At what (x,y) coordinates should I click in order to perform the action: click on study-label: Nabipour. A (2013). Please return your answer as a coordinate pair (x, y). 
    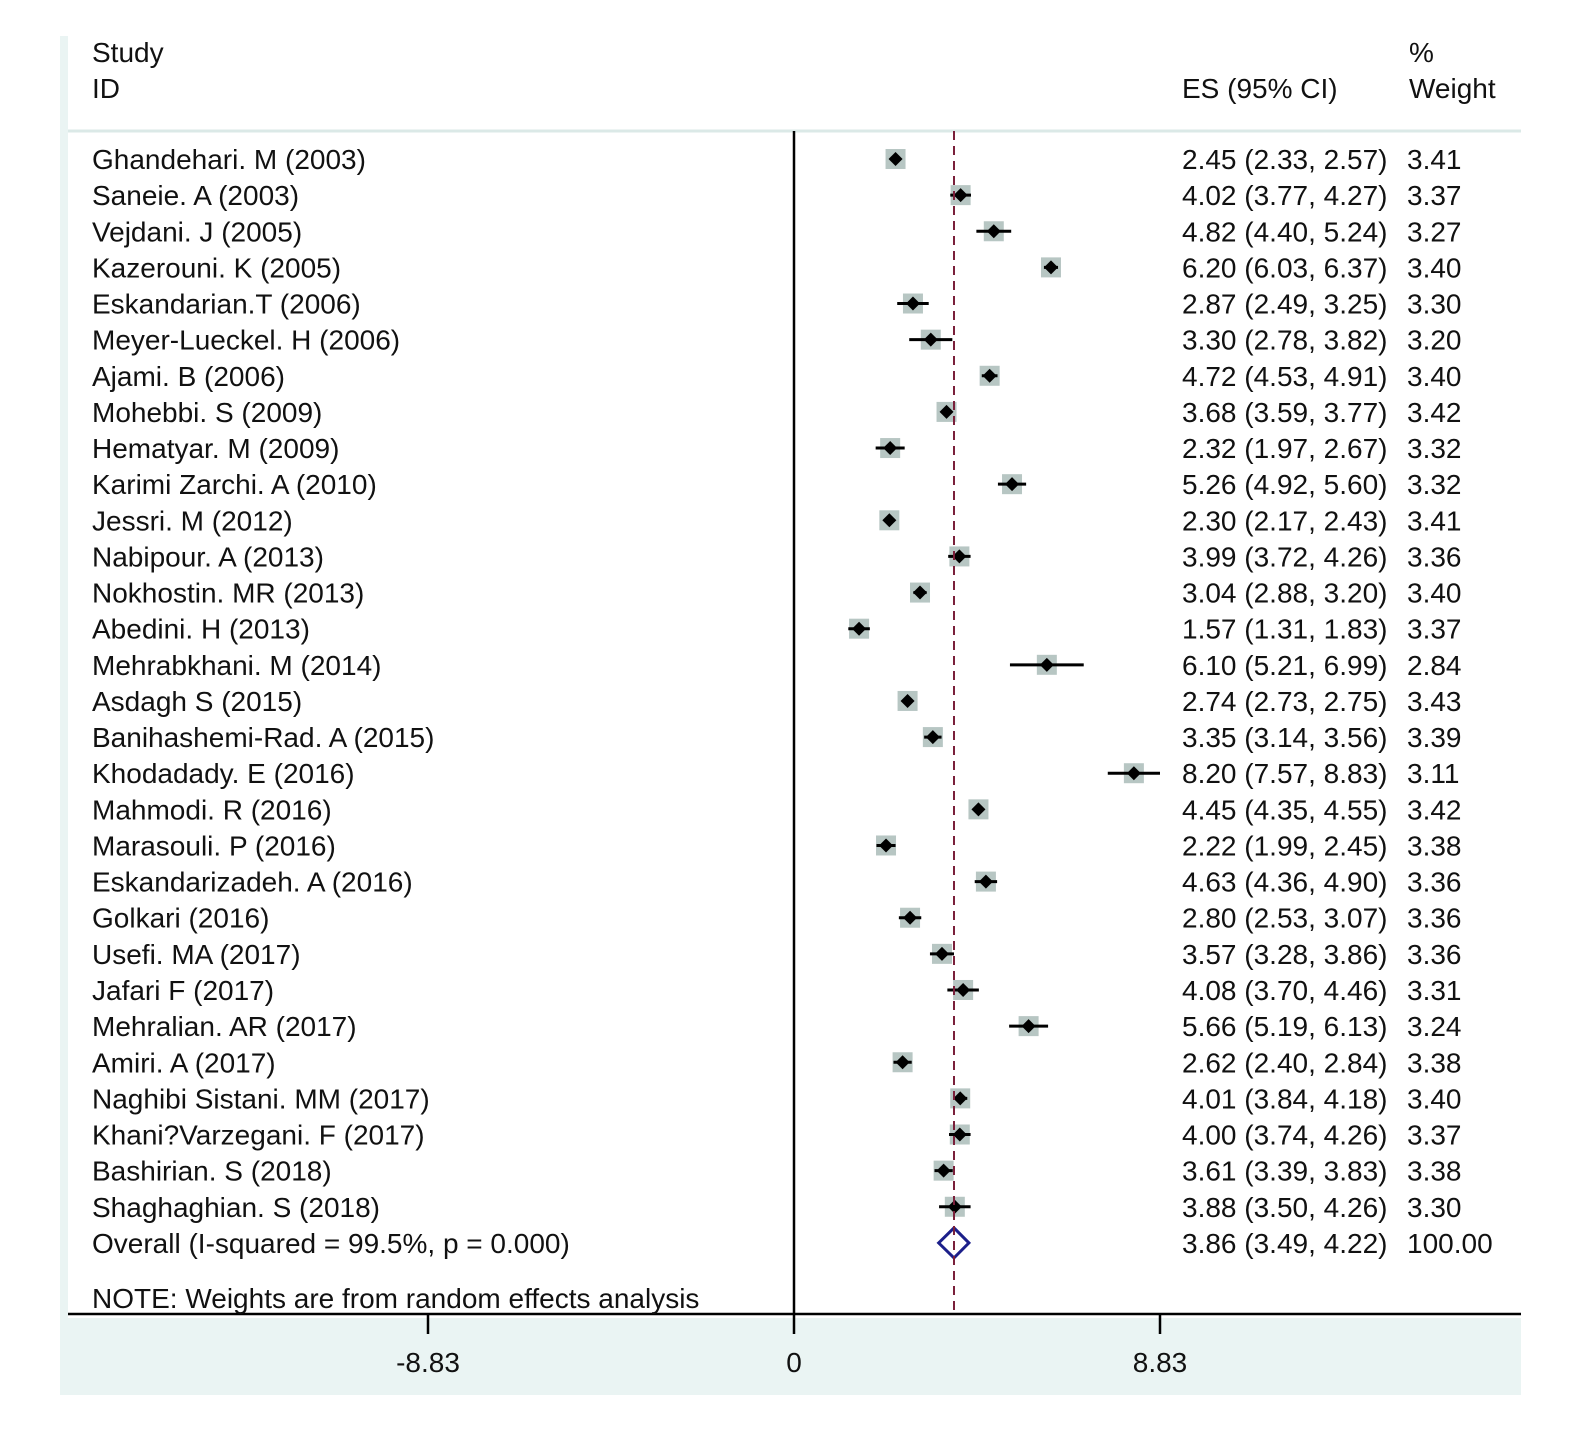
    Looking at the image, I should click on (208, 556).